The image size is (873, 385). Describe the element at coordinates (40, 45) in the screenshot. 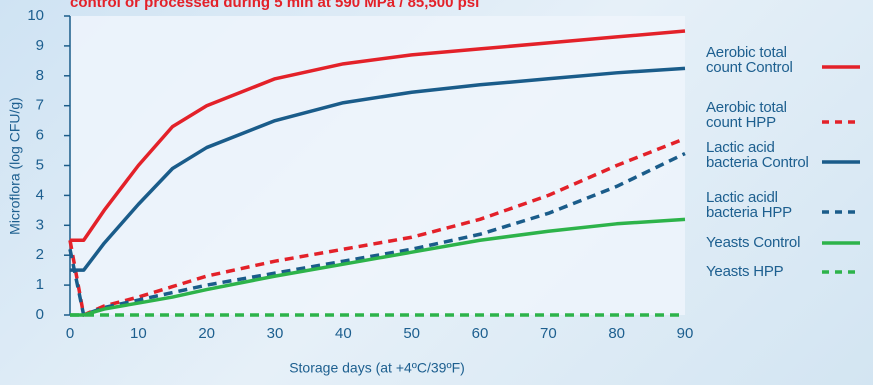

I see `y-tick-label: 9` at that location.